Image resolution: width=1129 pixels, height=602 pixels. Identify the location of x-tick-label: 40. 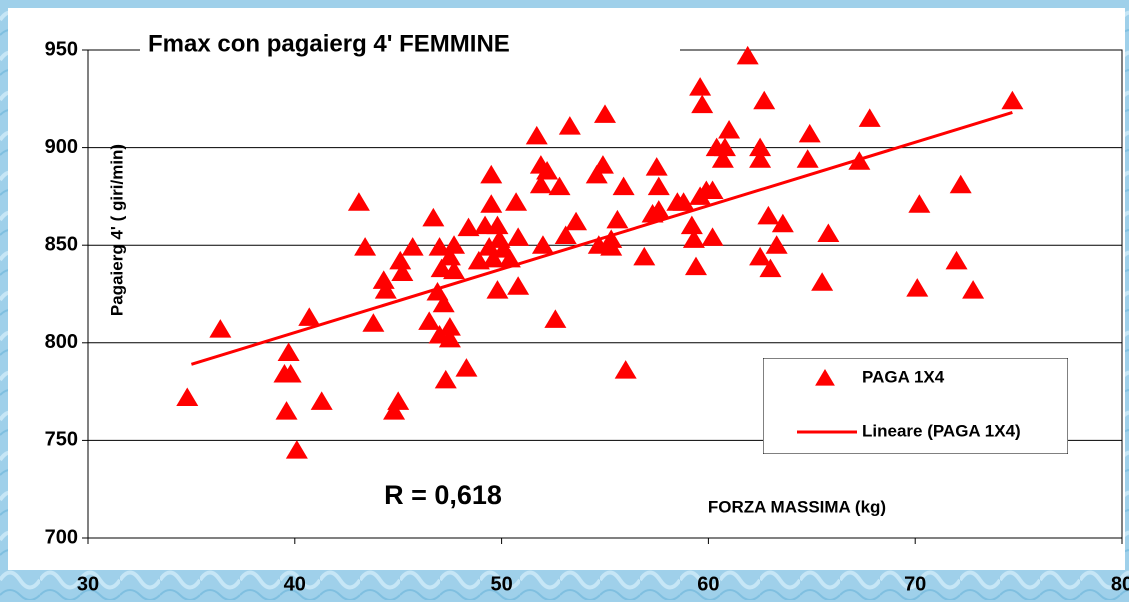
(295, 584).